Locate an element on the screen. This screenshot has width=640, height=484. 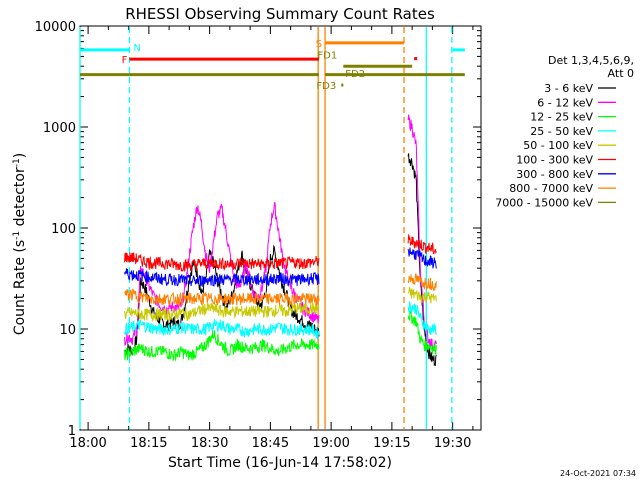
legend-header-line: Att 0 is located at coordinates (621, 73).